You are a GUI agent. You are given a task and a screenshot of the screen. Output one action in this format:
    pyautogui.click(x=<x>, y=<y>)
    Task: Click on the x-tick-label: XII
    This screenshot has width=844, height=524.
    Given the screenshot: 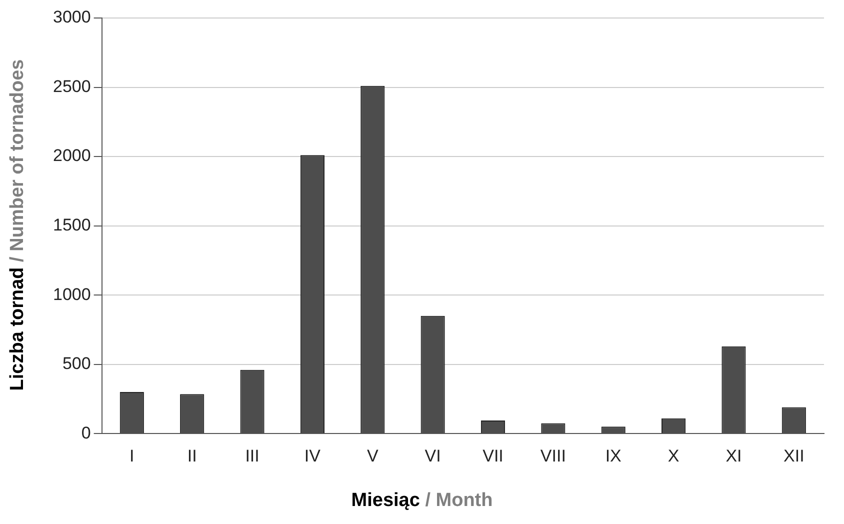 What is the action you would take?
    pyautogui.click(x=794, y=456)
    